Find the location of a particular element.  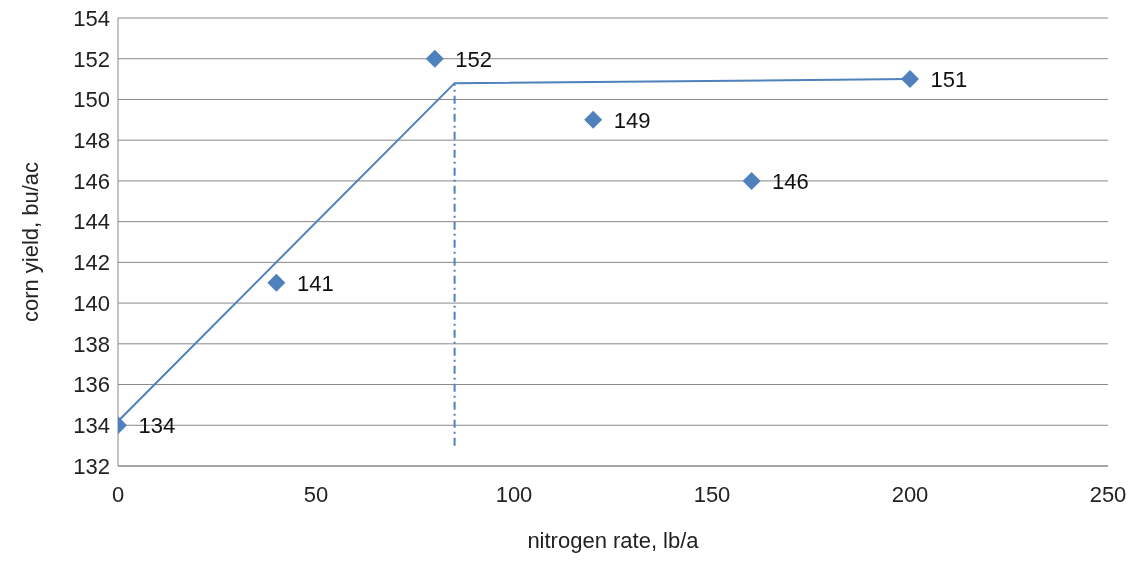

y-tick-label: 152 is located at coordinates (91, 59).